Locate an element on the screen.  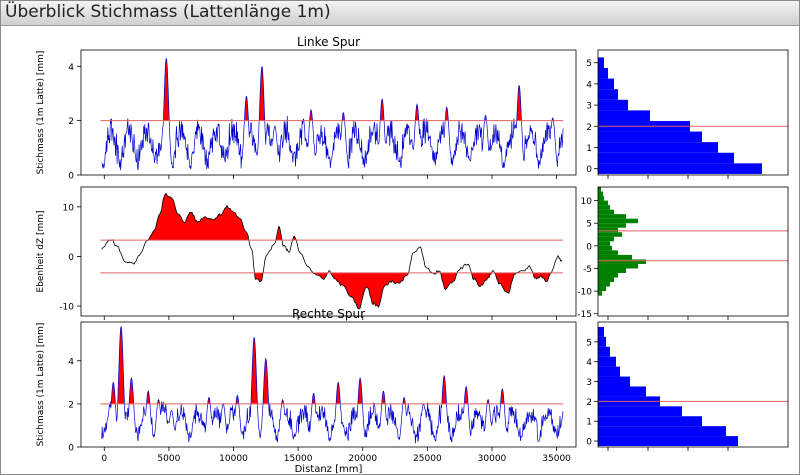
y-axis-label: Ebenheit dZ [mm] is located at coordinates (41, 251).